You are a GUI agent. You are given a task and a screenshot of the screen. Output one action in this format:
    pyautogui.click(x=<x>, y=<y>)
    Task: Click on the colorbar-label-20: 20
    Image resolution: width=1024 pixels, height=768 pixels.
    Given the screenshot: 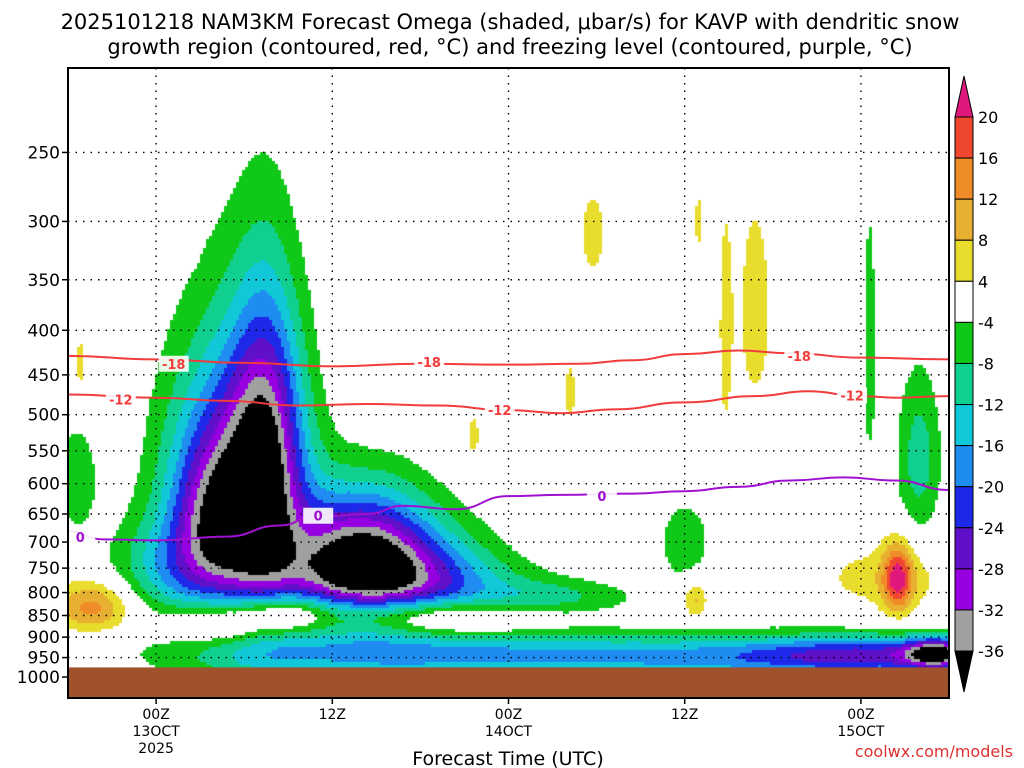 What is the action you would take?
    pyautogui.click(x=988, y=117)
    